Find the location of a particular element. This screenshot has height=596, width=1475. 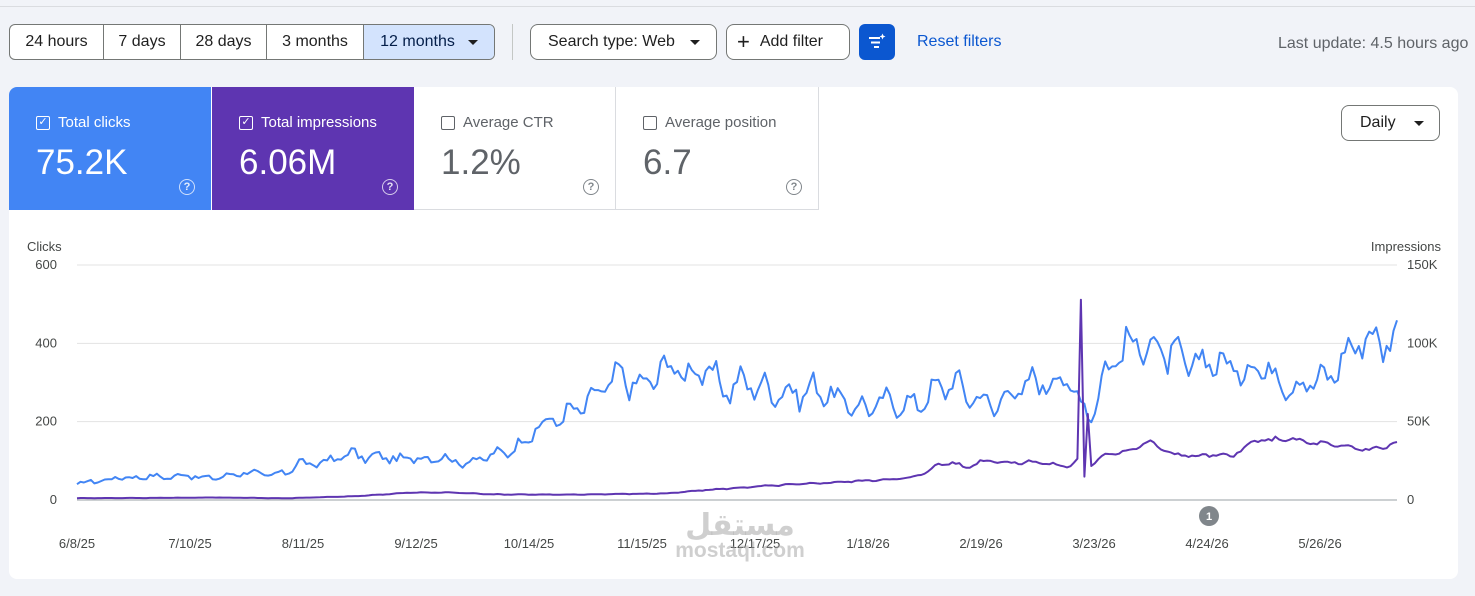

metric-label-row: Average position is located at coordinates (709, 122).